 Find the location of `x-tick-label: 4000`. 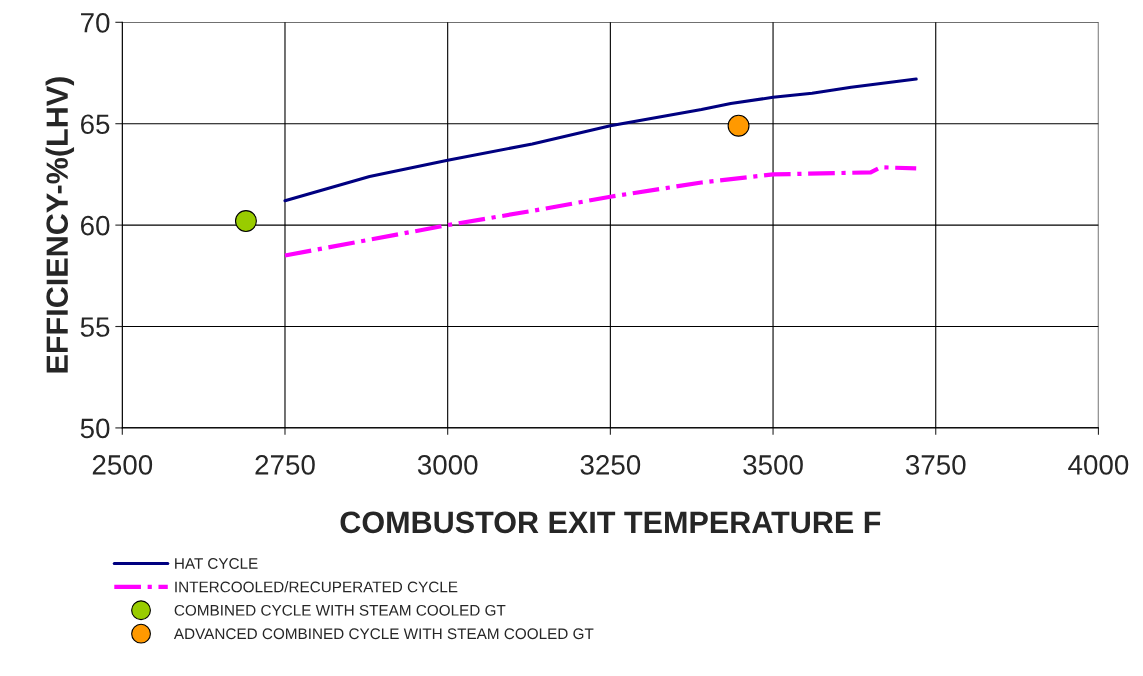

x-tick-label: 4000 is located at coordinates (1098, 465).